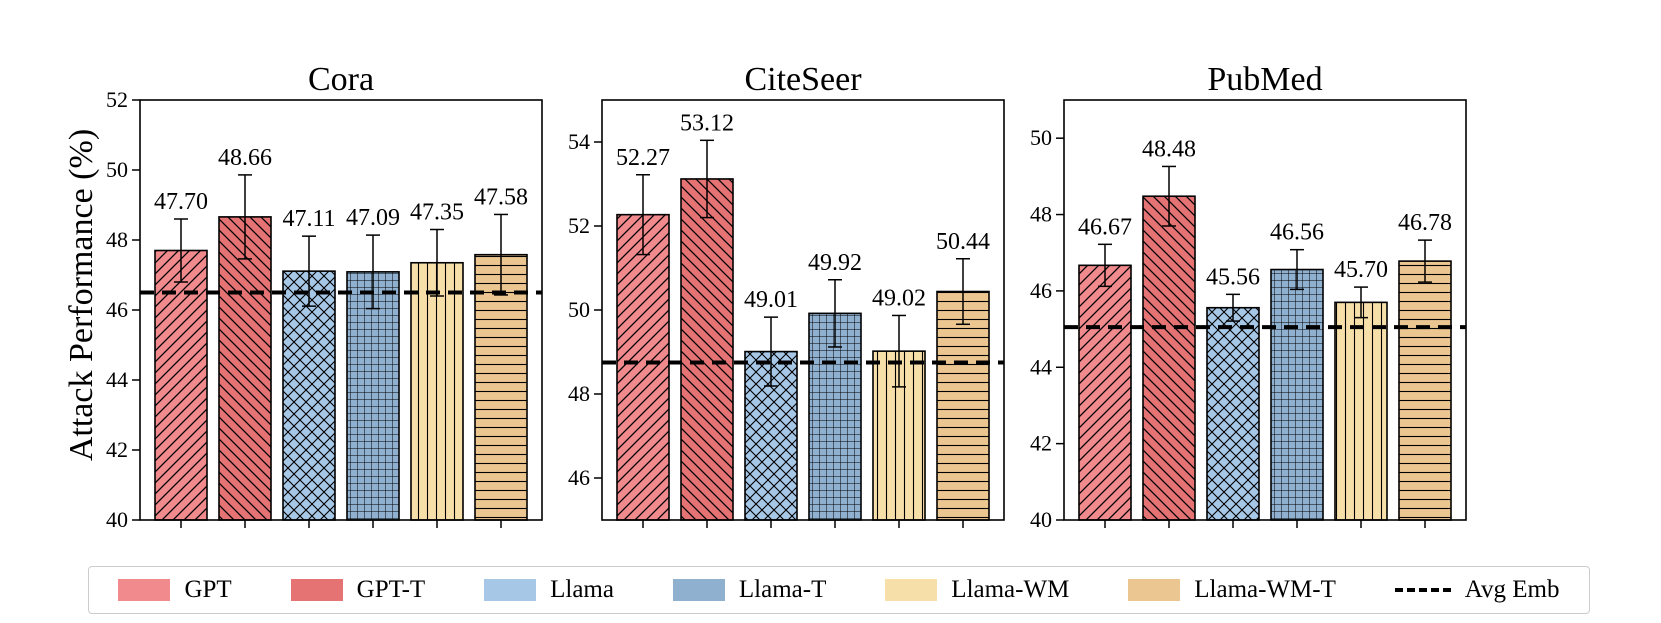 This screenshot has width=1661, height=623. I want to click on legend-swatch-llama-t, so click(698, 590).